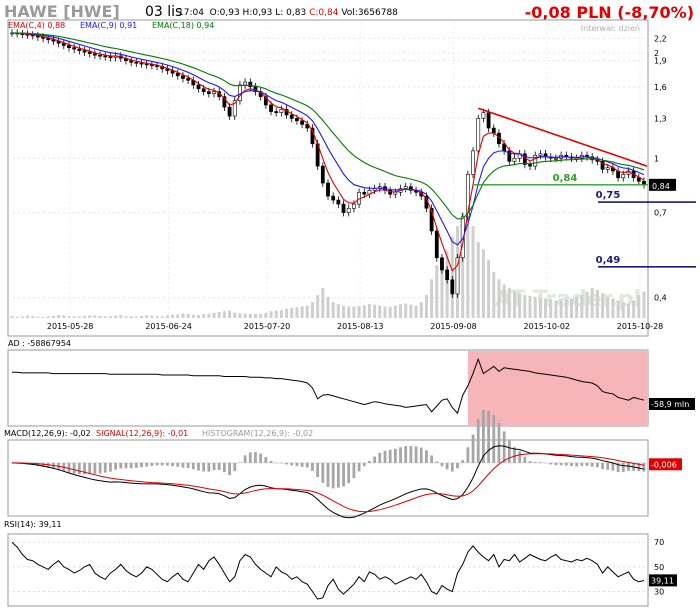  I want to click on ad-panel: AD : -58867954 -58,9 mln, so click(351, 382).